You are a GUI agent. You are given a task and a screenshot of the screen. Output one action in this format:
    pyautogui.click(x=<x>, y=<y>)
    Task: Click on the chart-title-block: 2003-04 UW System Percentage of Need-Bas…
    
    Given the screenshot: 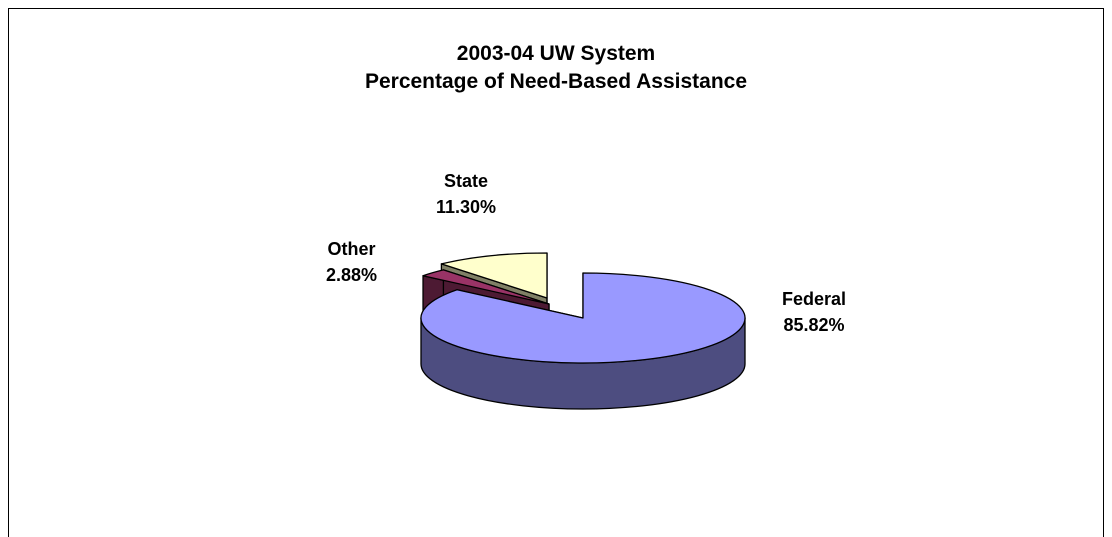 What is the action you would take?
    pyautogui.click(x=556, y=68)
    